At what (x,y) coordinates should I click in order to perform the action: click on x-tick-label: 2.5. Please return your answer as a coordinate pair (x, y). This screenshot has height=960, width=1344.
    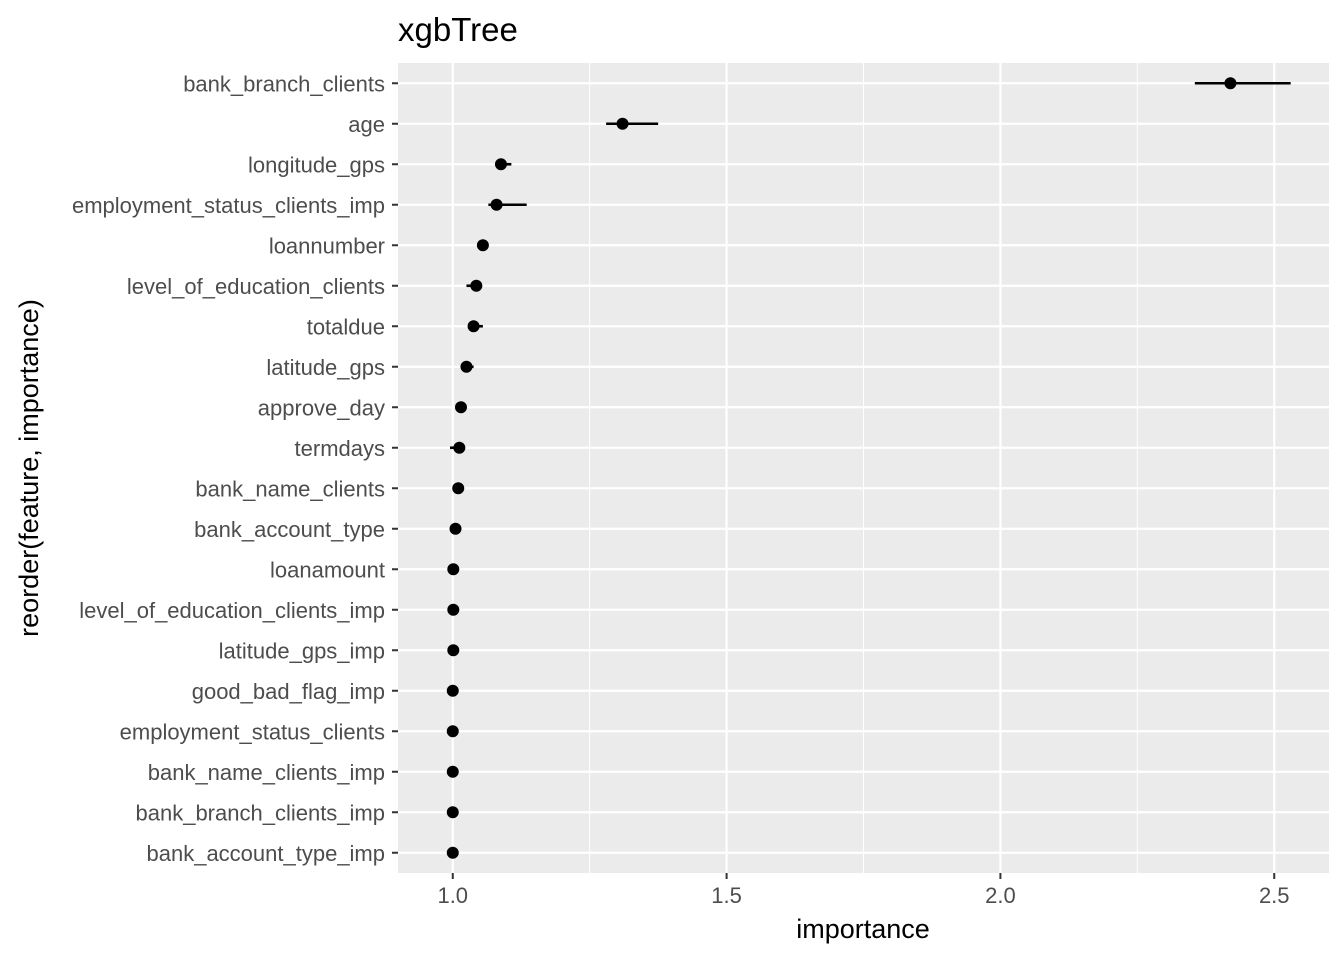
    Looking at the image, I should click on (1274, 895).